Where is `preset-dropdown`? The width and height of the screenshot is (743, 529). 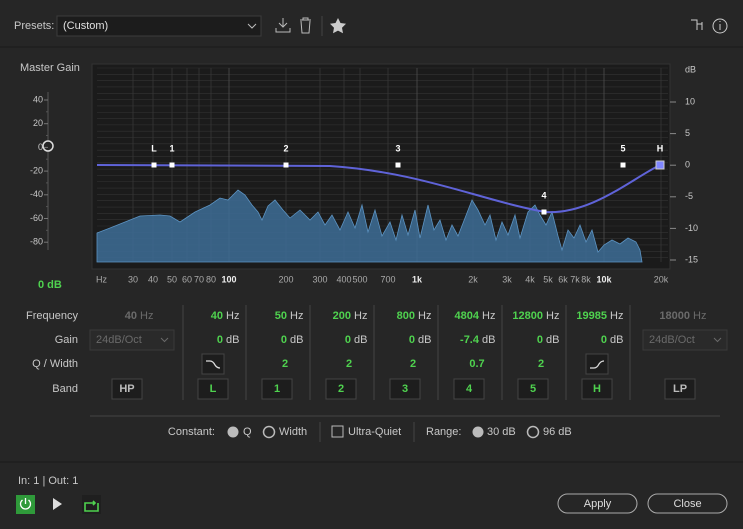
preset-dropdown is located at coordinates (159, 26).